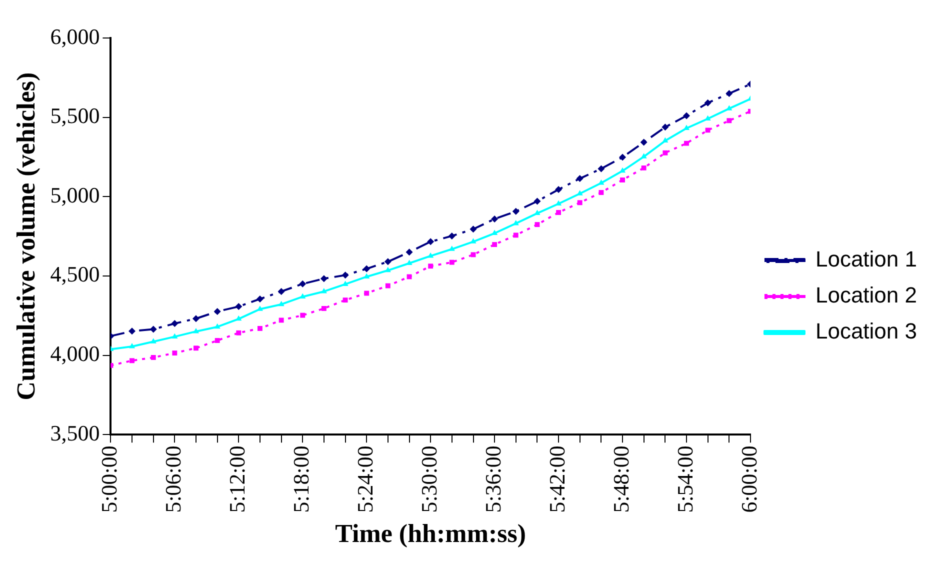 This screenshot has width=945, height=563. I want to click on y-tick-label: 4,000, so click(75, 353).